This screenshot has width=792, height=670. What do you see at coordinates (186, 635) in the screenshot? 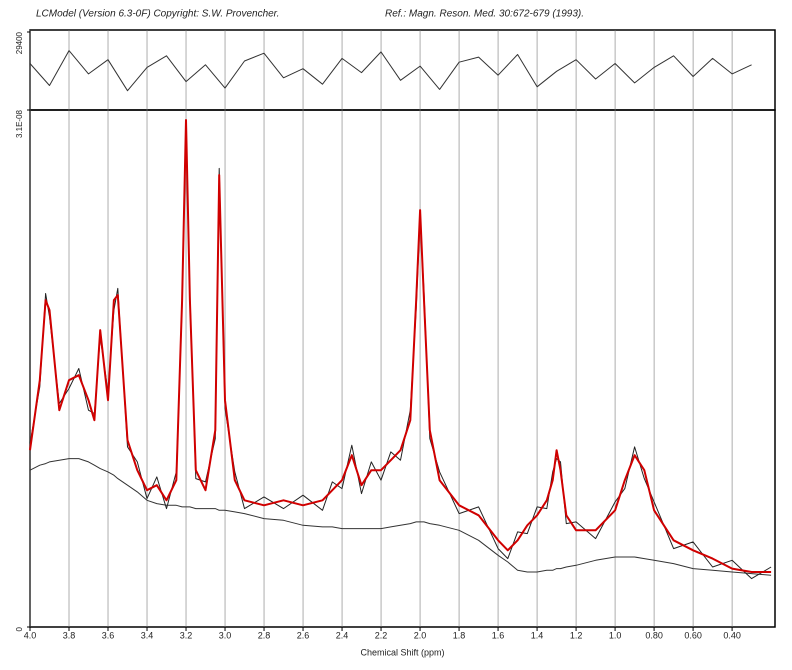
I see `x-tick-label: 3.2` at bounding box center [186, 635].